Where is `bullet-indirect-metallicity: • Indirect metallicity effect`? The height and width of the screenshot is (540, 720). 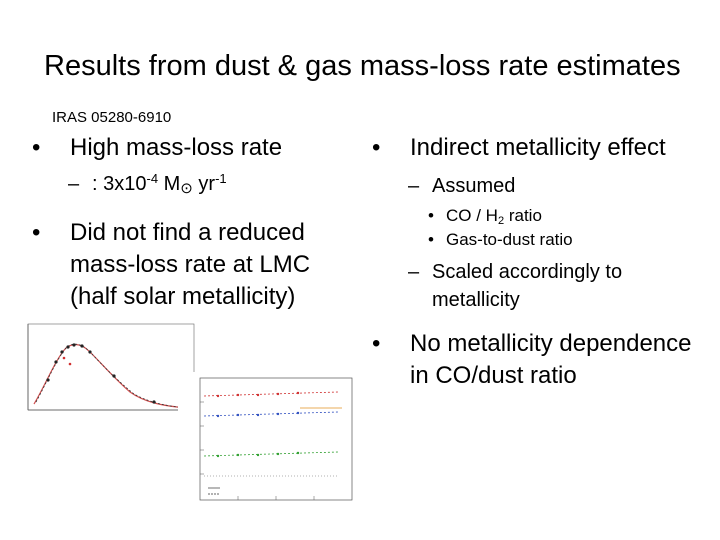 bullet-indirect-metallicity: • Indirect metallicity effect is located at coordinates (540, 148).